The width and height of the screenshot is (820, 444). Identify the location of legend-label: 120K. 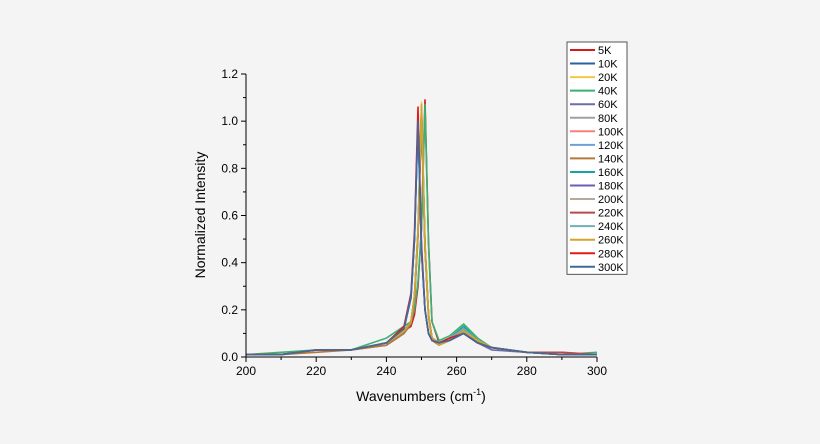
(611, 146).